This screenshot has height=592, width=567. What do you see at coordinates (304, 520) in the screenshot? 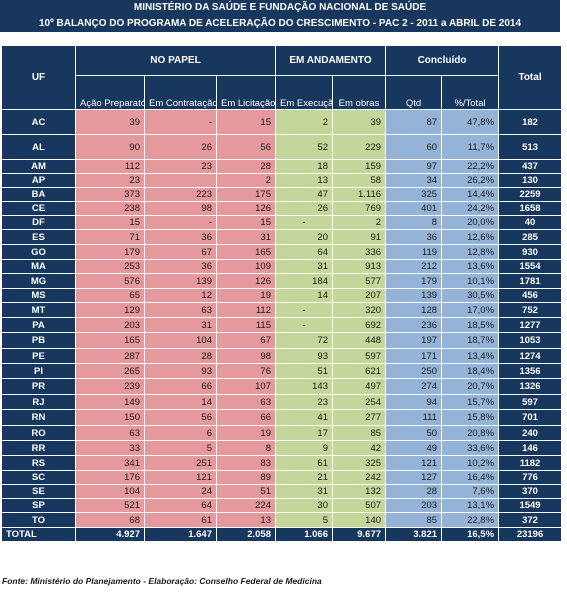
I see `cell-em-execucao: 5` at bounding box center [304, 520].